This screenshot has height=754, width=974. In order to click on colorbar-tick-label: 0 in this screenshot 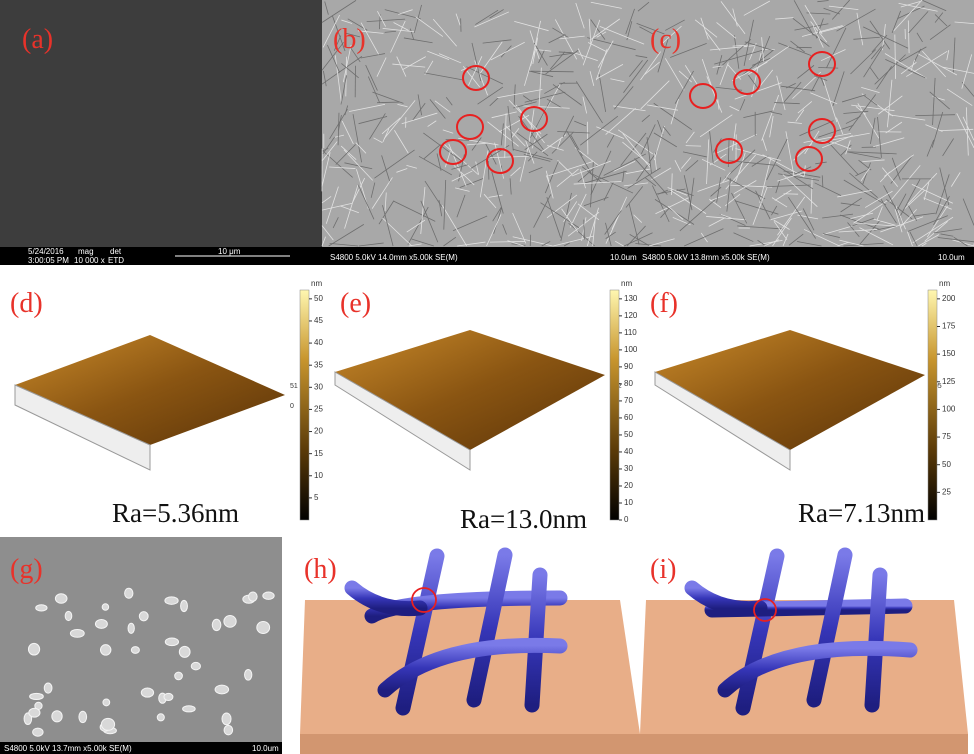, I will do `click(626, 519)`.